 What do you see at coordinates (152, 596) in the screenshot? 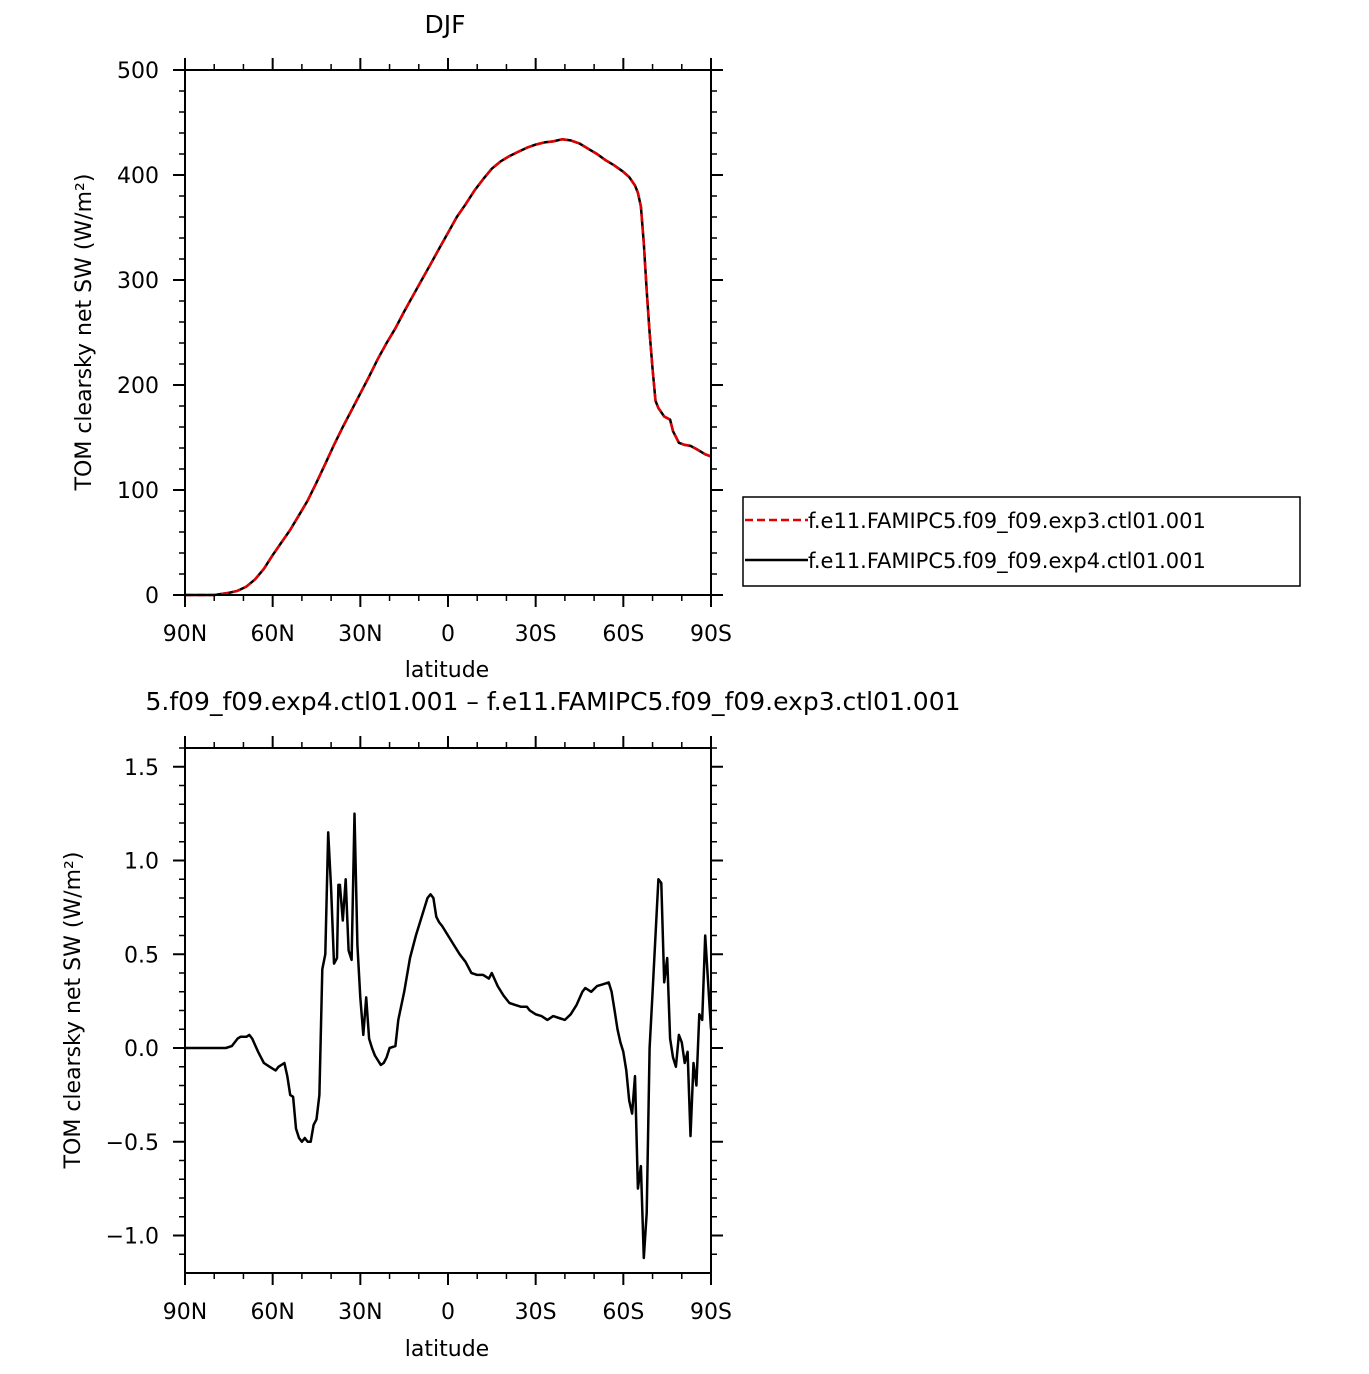
I see `top-y-tick-label: 0` at bounding box center [152, 596].